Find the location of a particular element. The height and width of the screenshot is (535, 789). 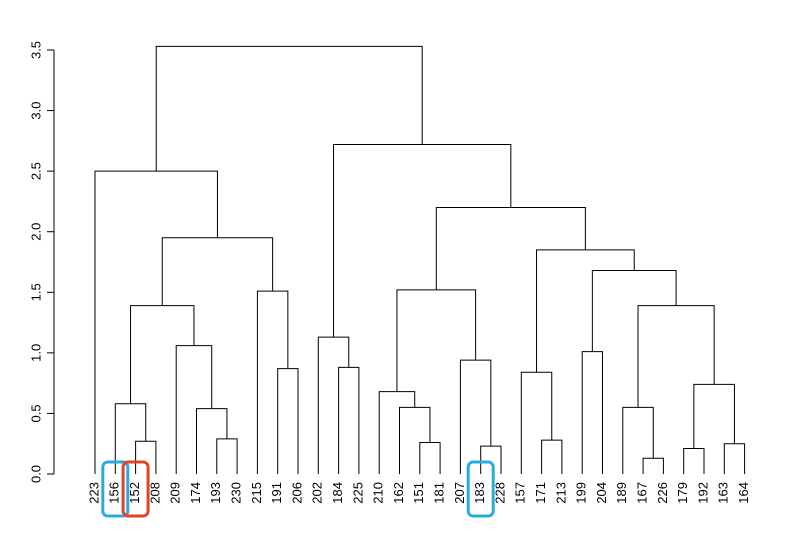

leaf-label: 208 is located at coordinates (154, 493).